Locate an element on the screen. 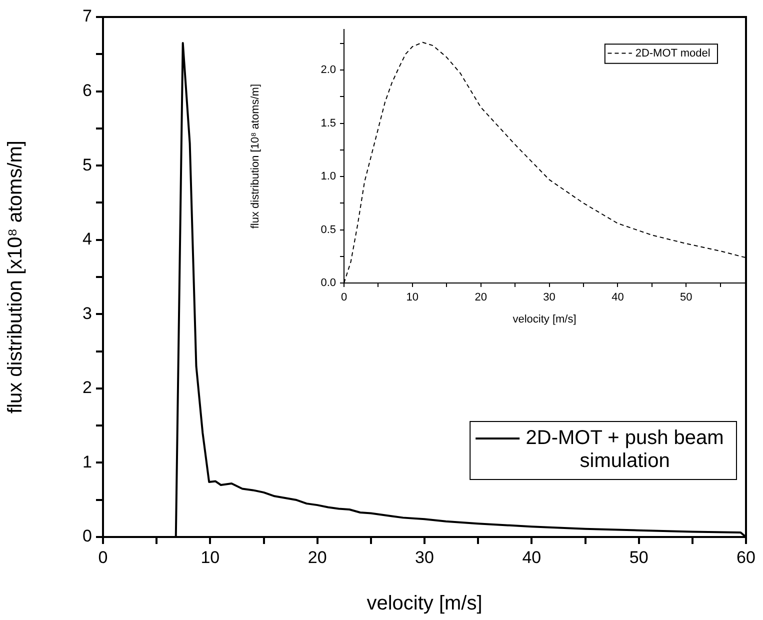 The image size is (763, 620). y-tick-label: 0.0 is located at coordinates (328, 283).